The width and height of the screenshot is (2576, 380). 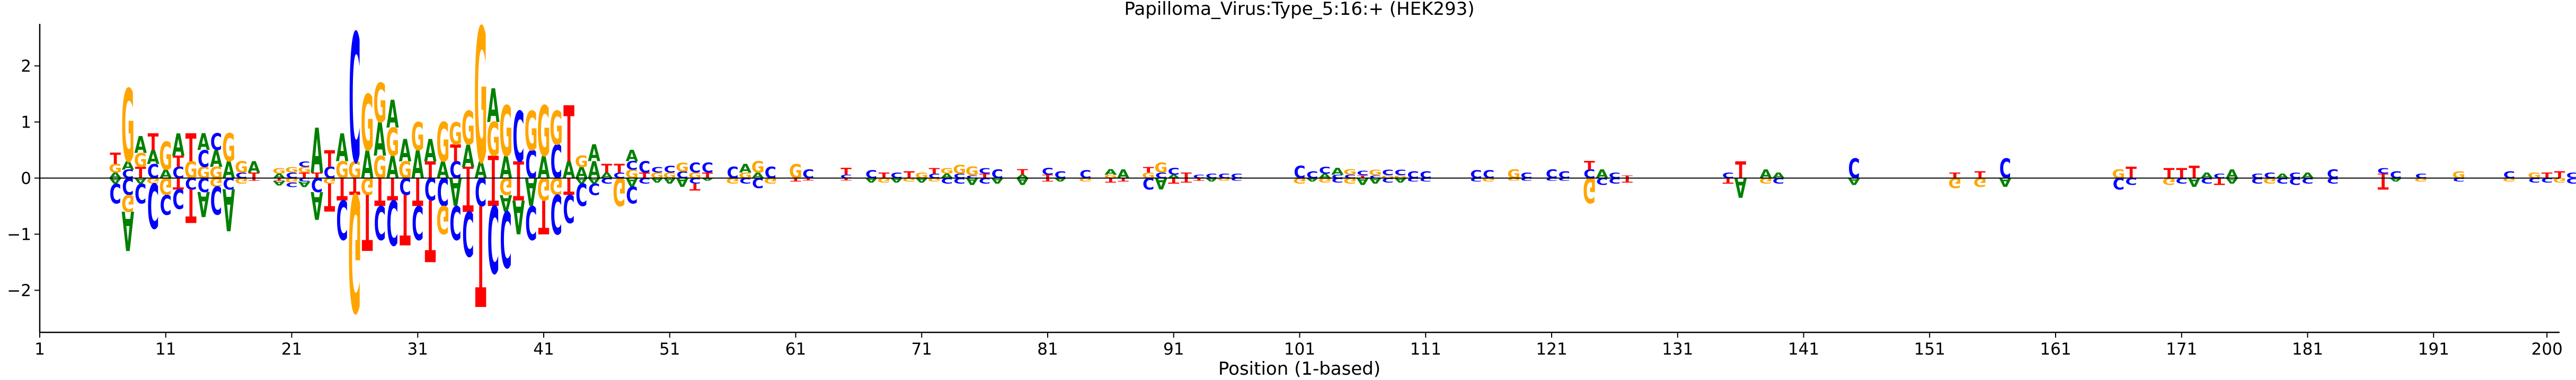 What do you see at coordinates (543, 350) in the screenshot?
I see `x-tick-label: 41` at bounding box center [543, 350].